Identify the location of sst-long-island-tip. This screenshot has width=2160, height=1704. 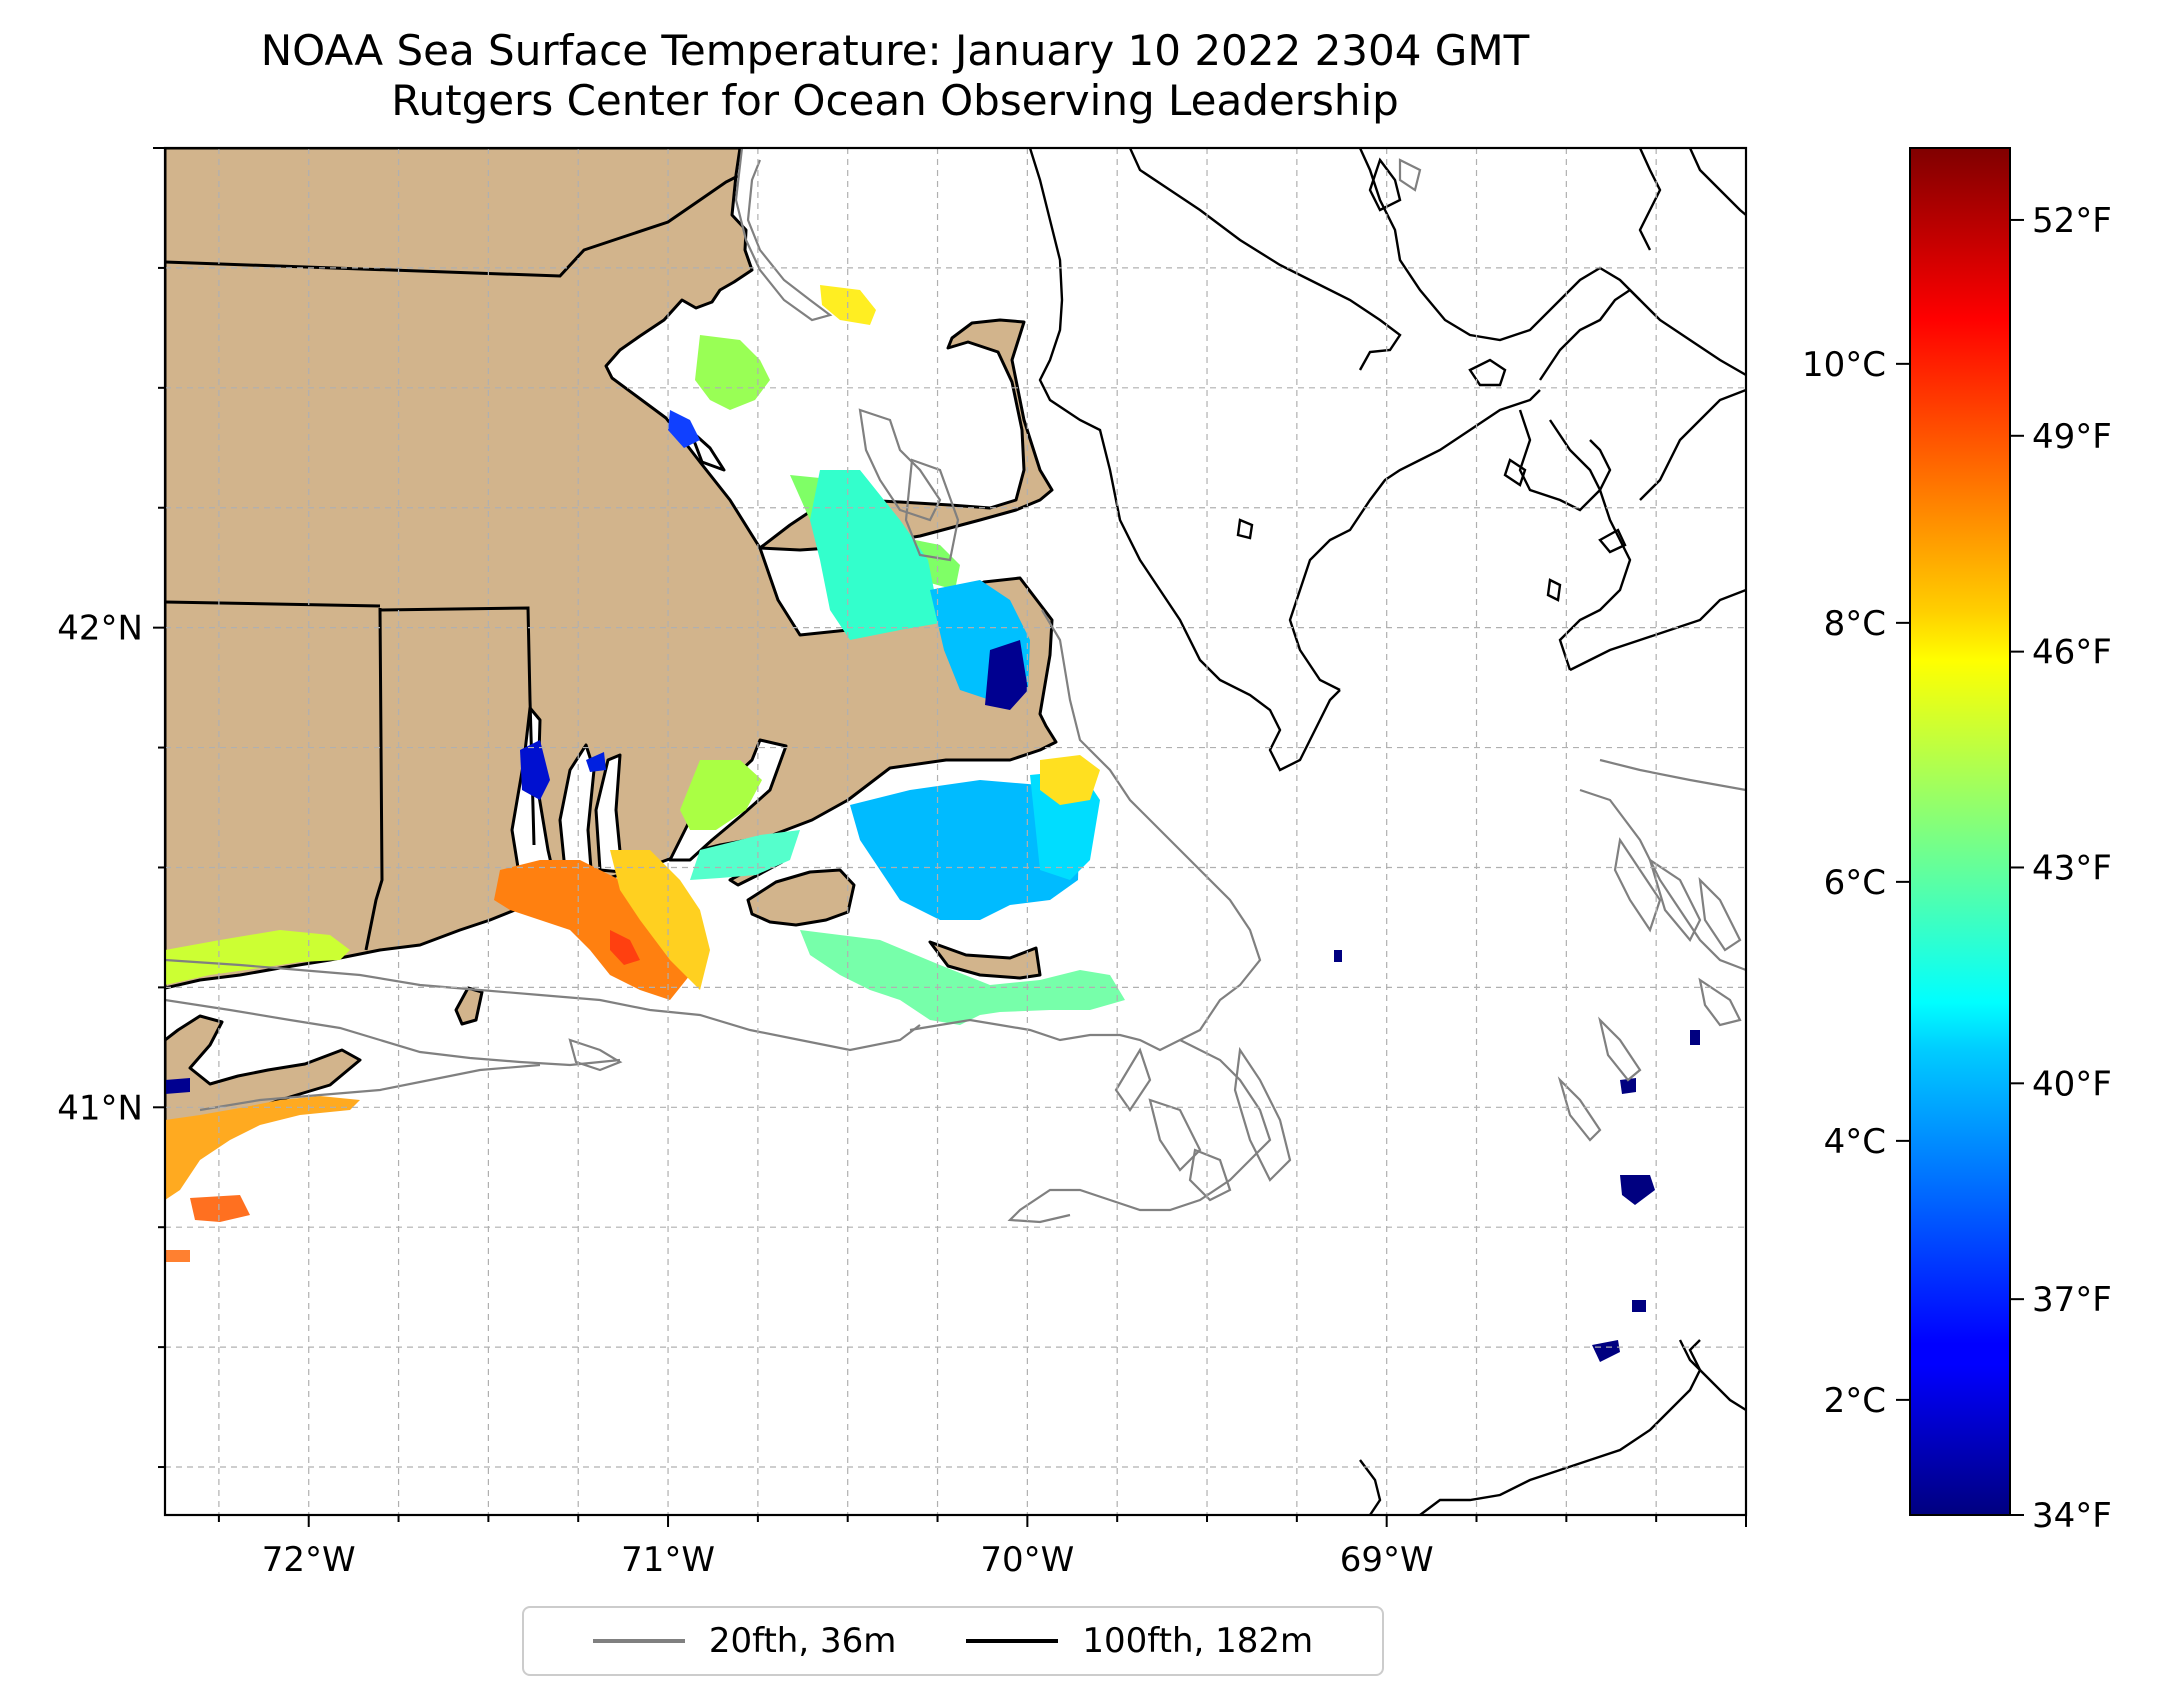
(177, 1256).